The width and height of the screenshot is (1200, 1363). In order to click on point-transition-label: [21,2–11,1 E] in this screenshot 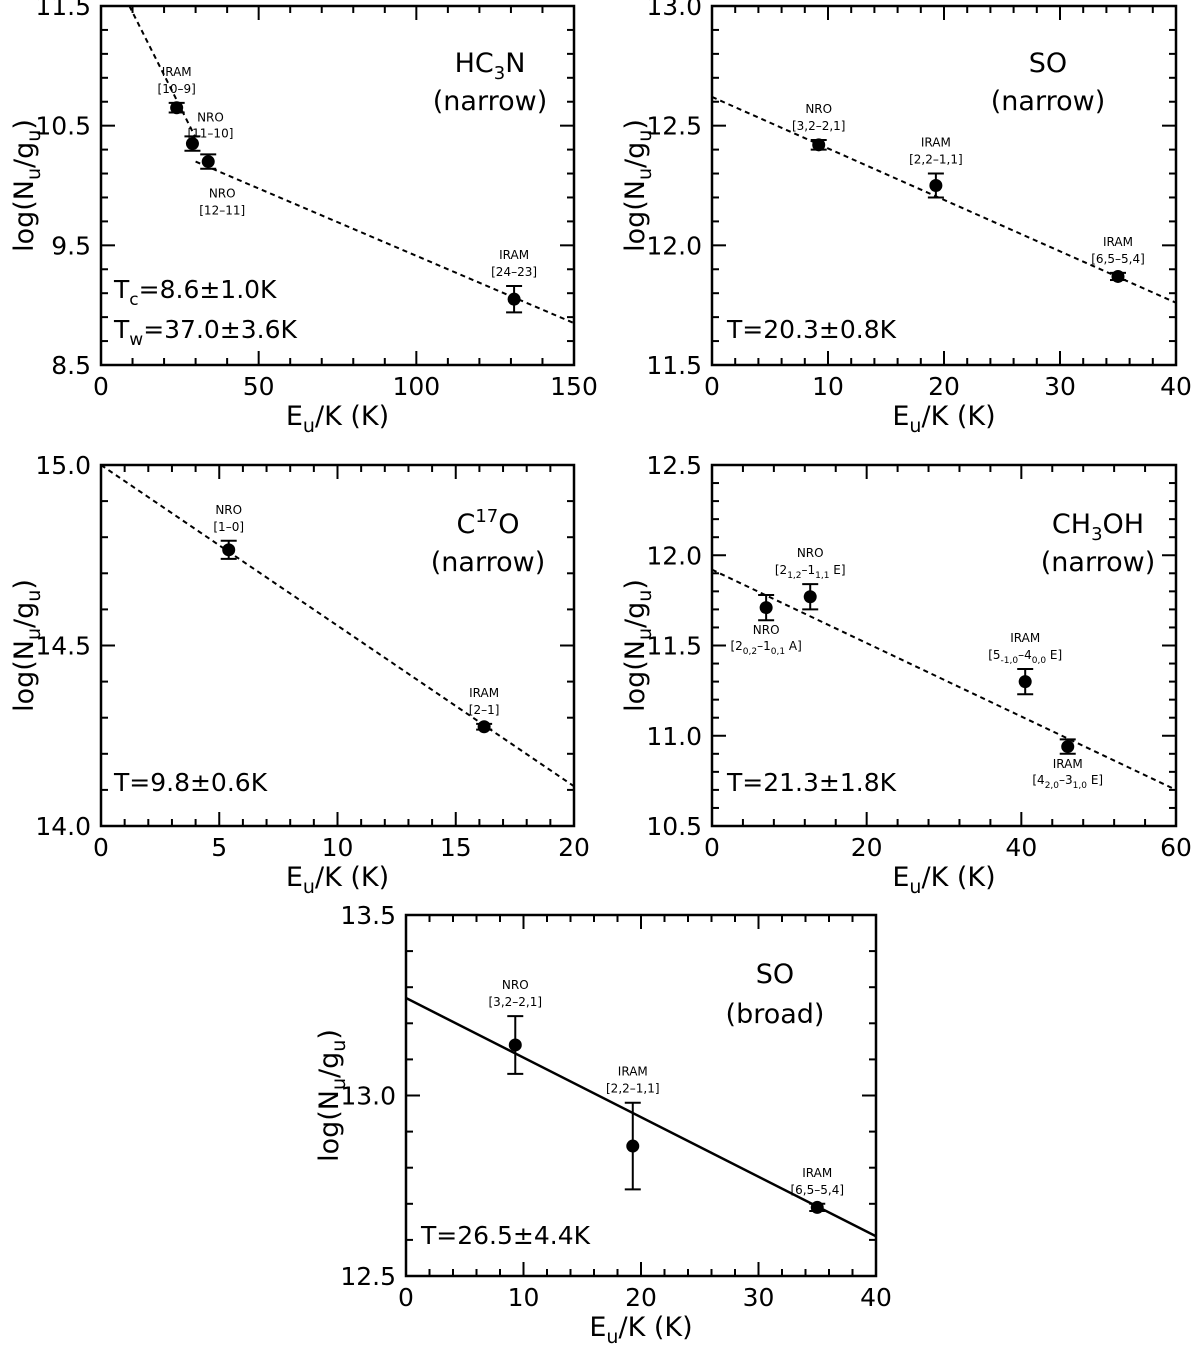, I will do `click(810, 572)`.